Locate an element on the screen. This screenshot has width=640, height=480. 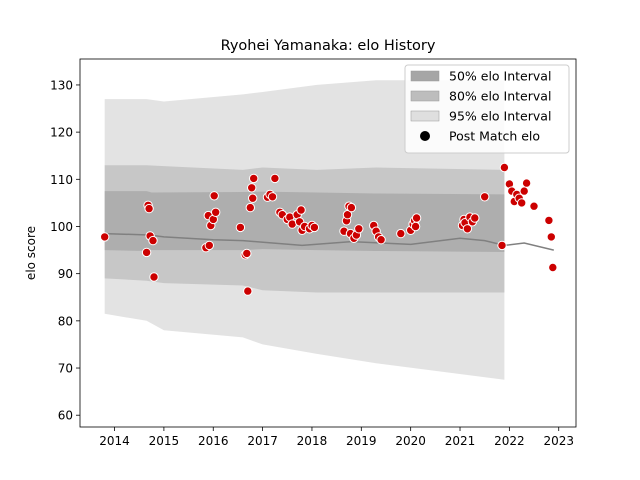
x-tick-label: 2014 is located at coordinates (114, 441).